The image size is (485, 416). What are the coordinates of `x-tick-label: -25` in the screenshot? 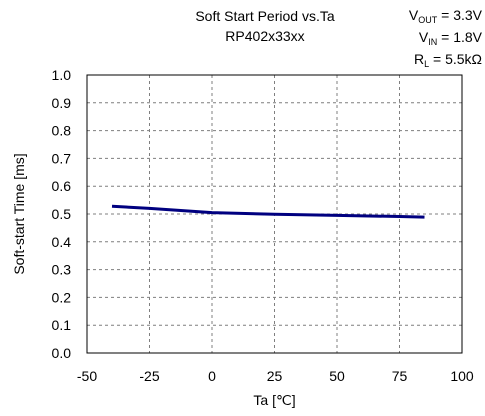 It's located at (149, 376).